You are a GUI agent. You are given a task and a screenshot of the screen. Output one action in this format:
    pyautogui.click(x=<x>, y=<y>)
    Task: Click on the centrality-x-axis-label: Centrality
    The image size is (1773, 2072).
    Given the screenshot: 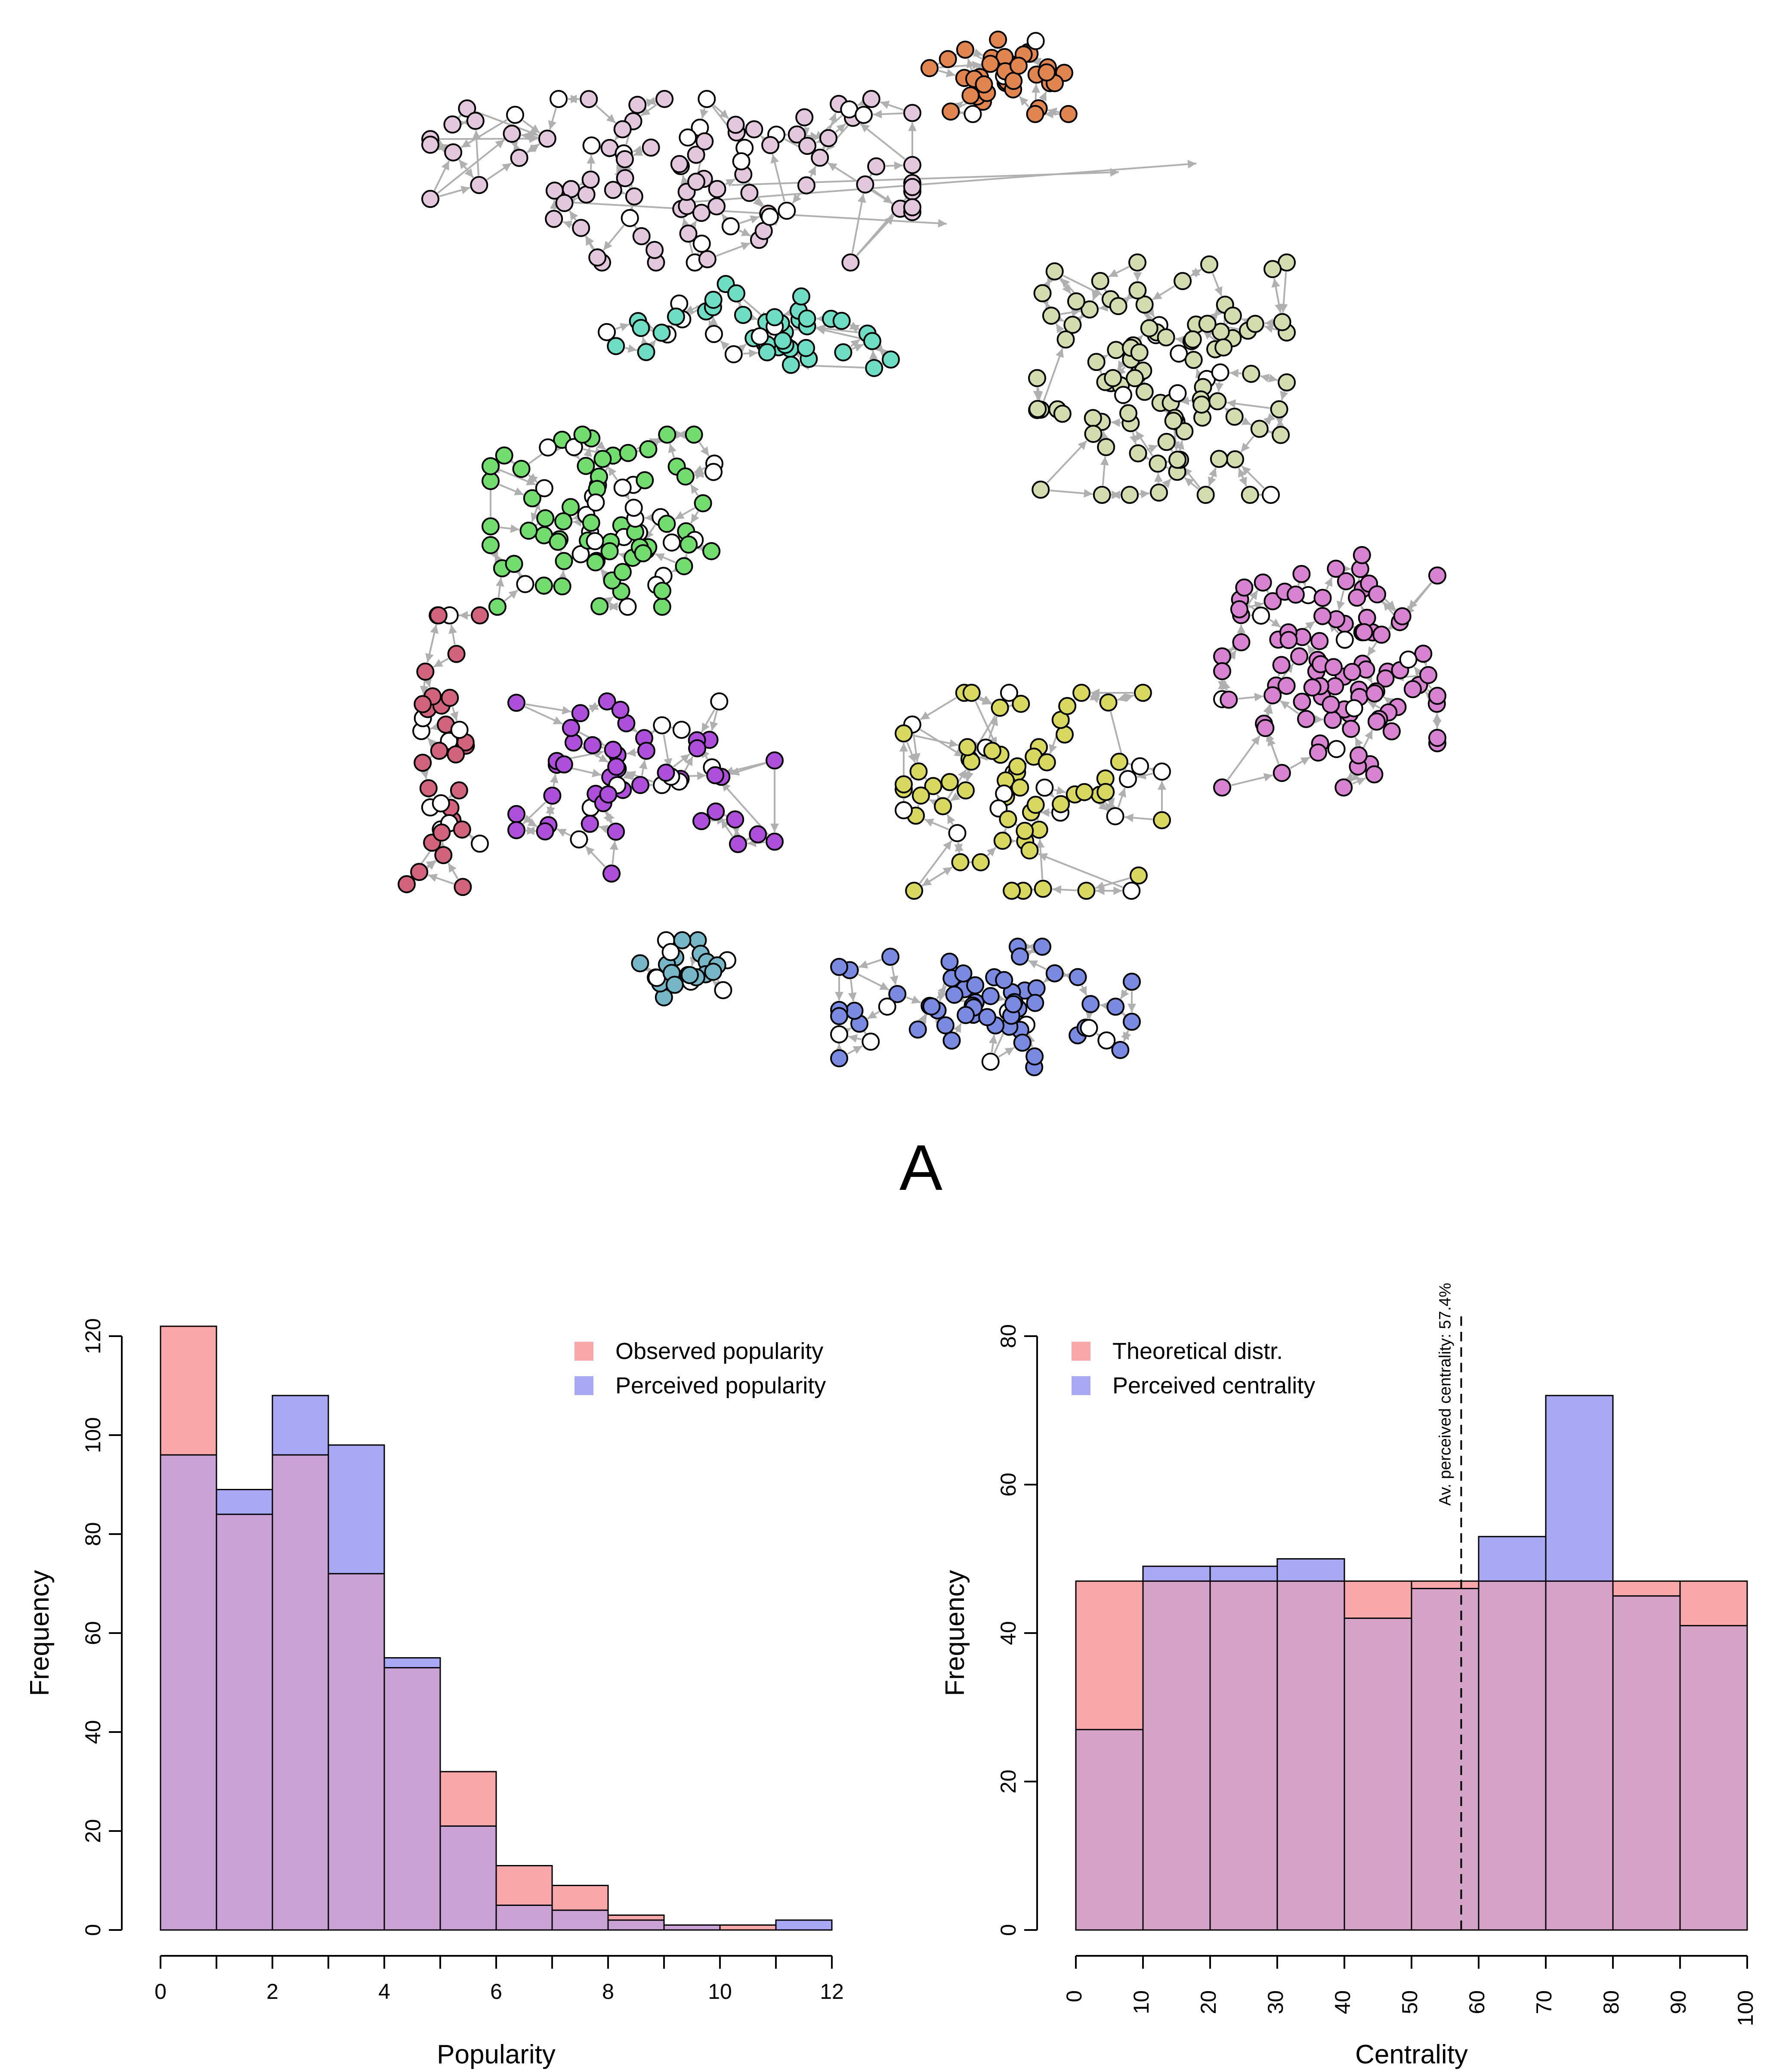 What is the action you would take?
    pyautogui.click(x=1411, y=2055)
    